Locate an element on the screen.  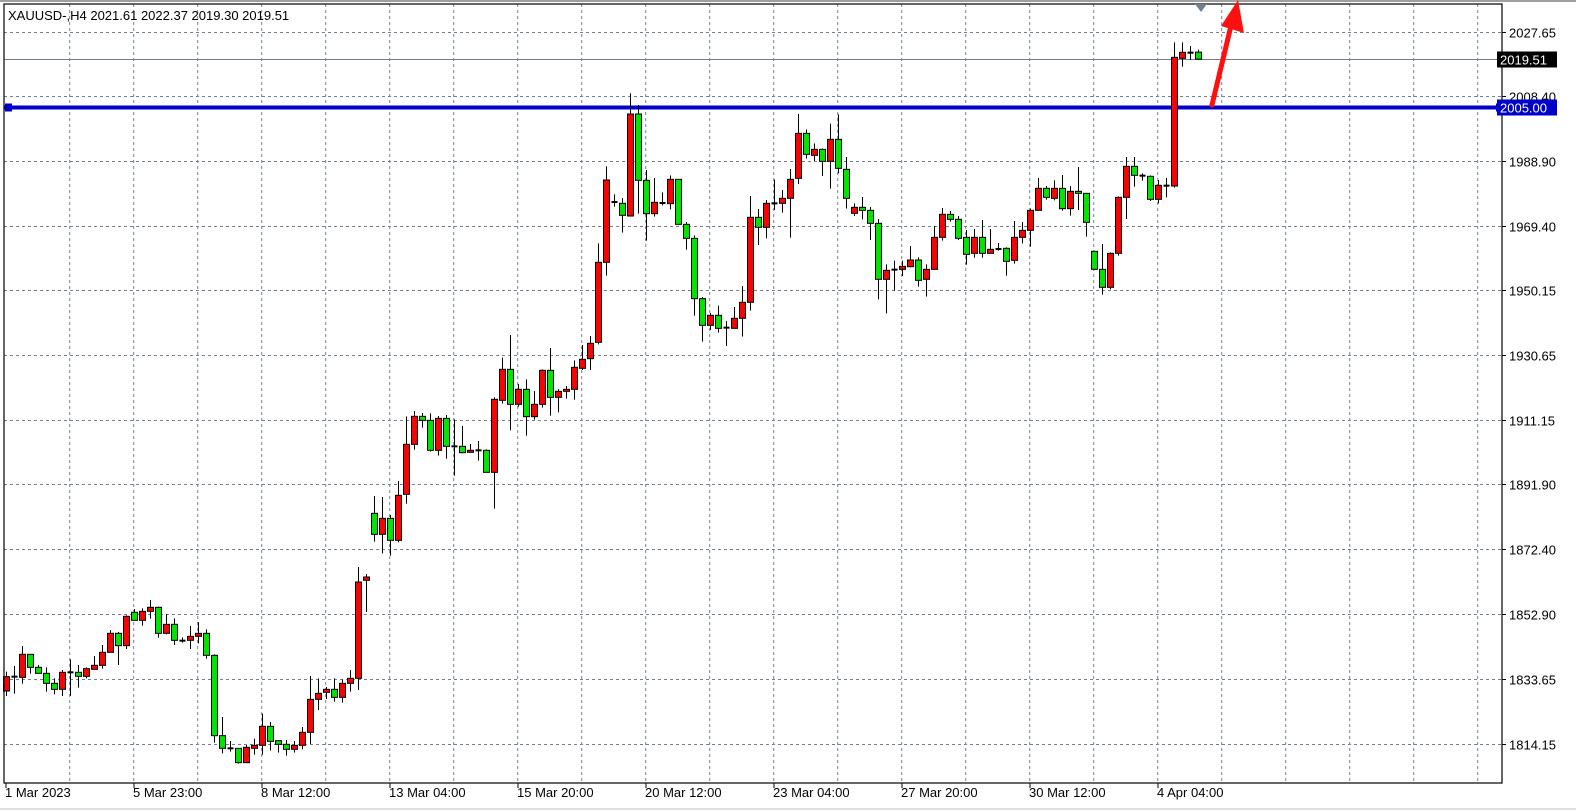
y-tick-label: 1969.40 is located at coordinates (1532, 227).